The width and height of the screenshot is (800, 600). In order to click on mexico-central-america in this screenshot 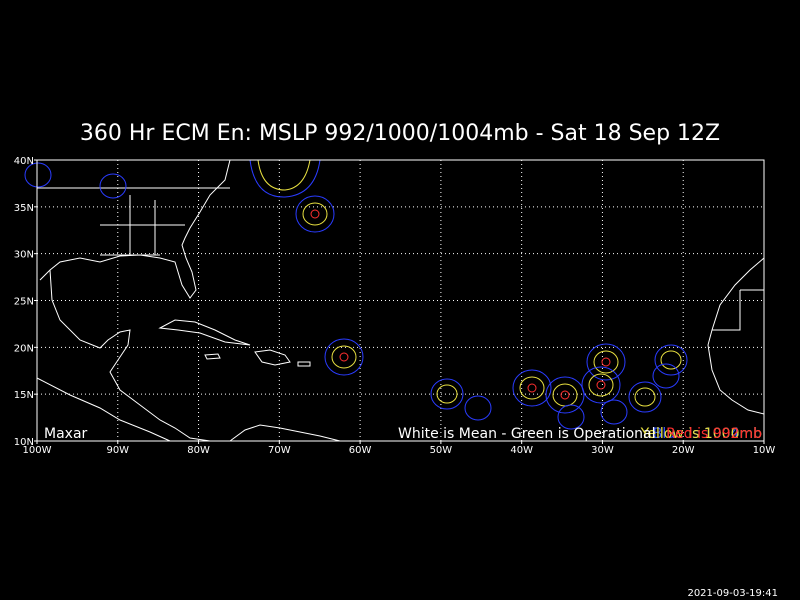, I will do `click(130, 355)`.